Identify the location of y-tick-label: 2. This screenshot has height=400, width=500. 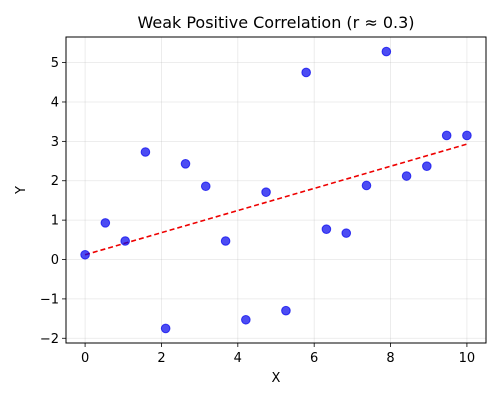
(55, 181).